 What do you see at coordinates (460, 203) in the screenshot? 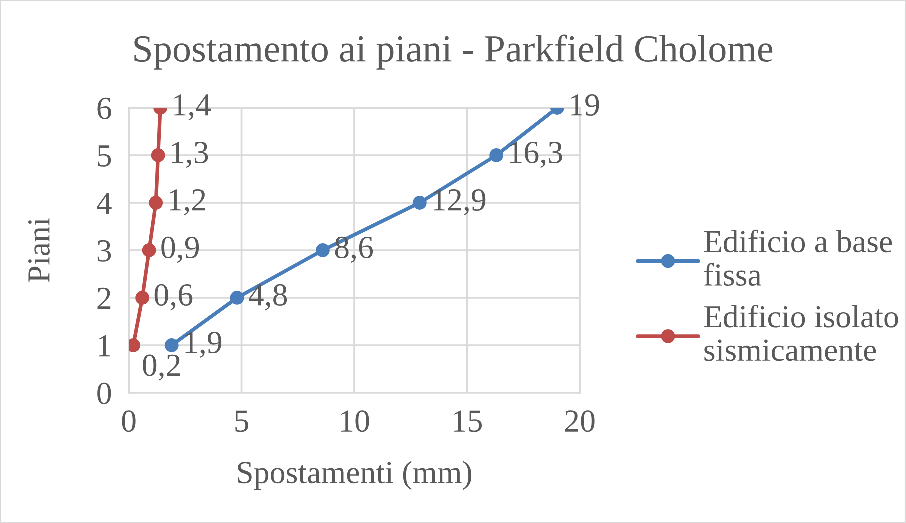
I see `data-label: 12,9` at bounding box center [460, 203].